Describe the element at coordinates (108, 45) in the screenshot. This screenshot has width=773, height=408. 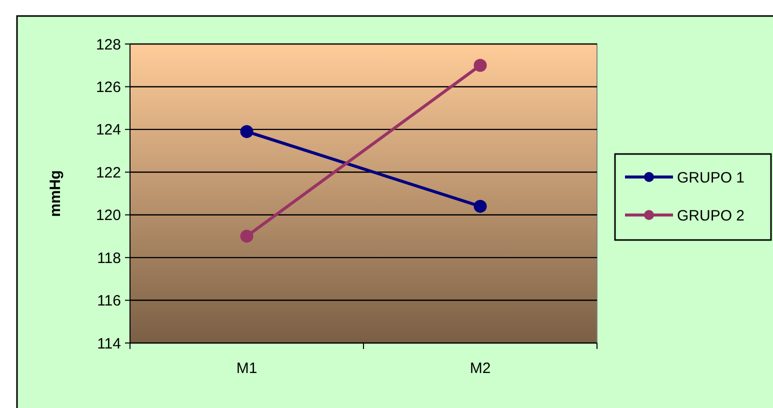
I see `y-tick-label: 128` at that location.